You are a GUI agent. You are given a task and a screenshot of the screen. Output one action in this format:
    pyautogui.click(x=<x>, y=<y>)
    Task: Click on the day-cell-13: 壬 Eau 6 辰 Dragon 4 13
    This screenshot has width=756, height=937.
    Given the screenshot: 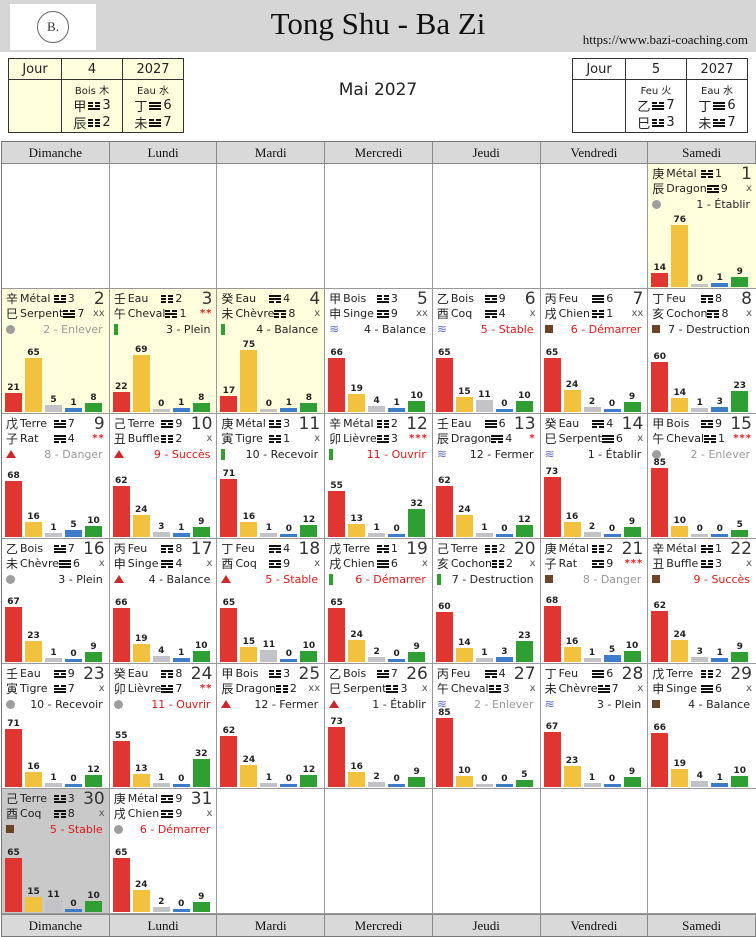 What is the action you would take?
    pyautogui.click(x=486, y=476)
    